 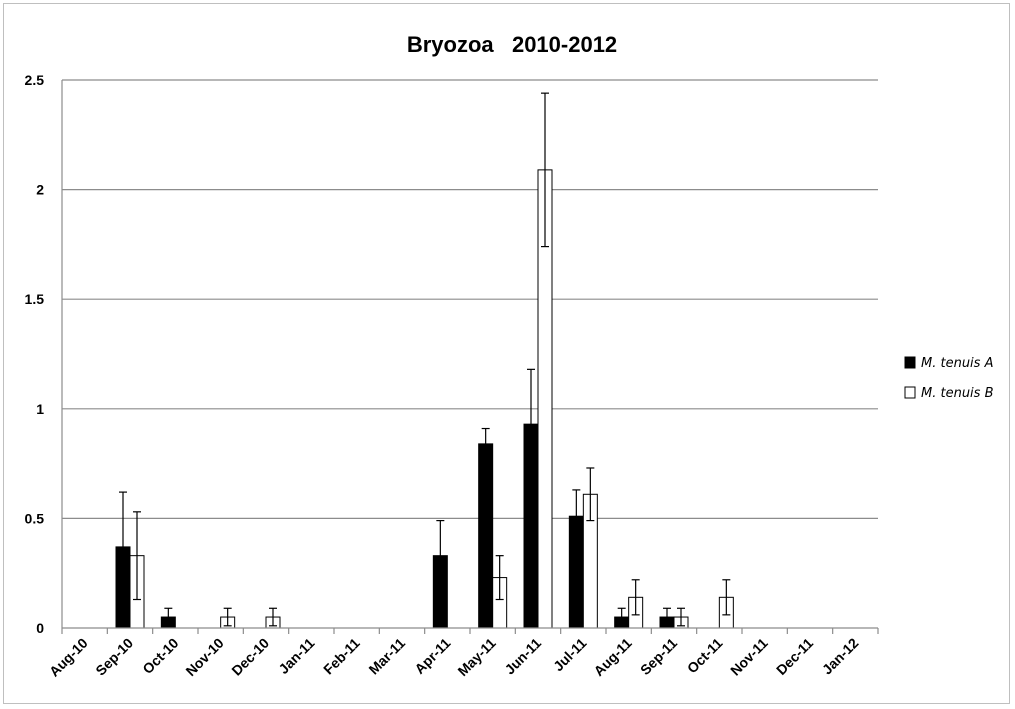 I want to click on y-tick-label: 2, so click(x=40, y=190).